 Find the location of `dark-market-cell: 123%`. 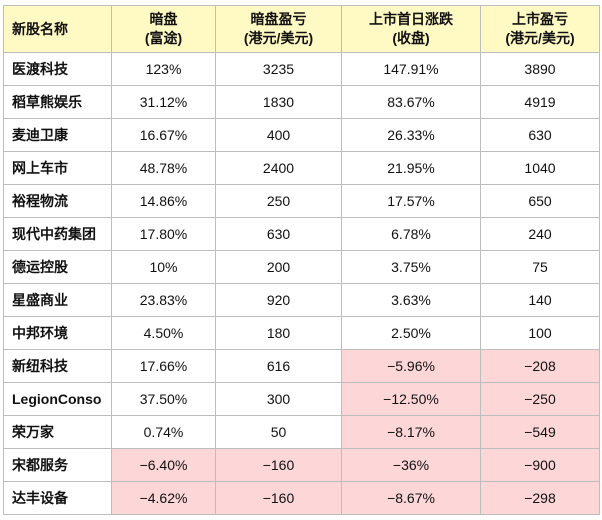

dark-market-cell: 123% is located at coordinates (163, 69).